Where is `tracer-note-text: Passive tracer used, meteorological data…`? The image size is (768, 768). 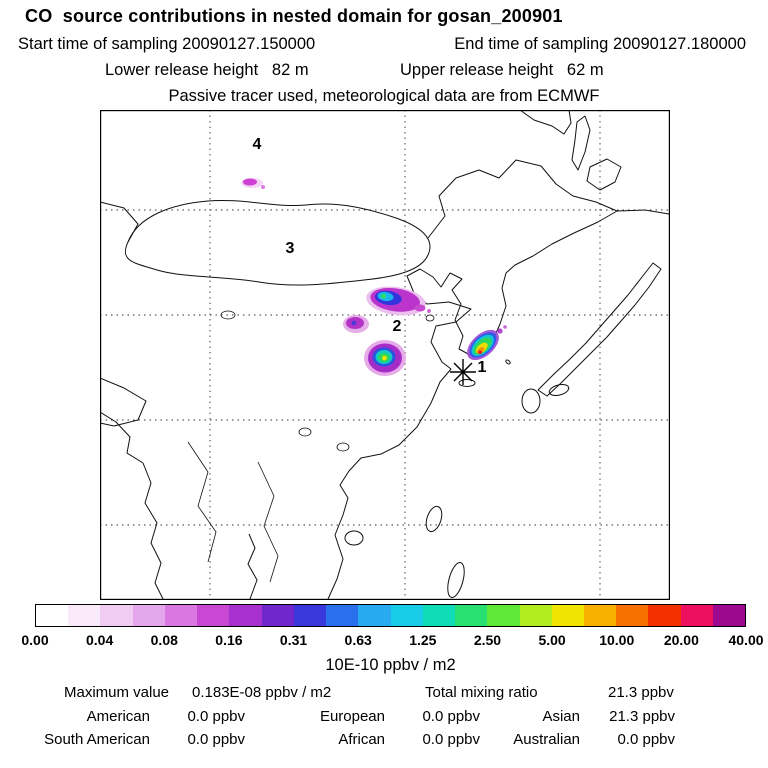
tracer-note-text: Passive tracer used, meteorological data… is located at coordinates (384, 96).